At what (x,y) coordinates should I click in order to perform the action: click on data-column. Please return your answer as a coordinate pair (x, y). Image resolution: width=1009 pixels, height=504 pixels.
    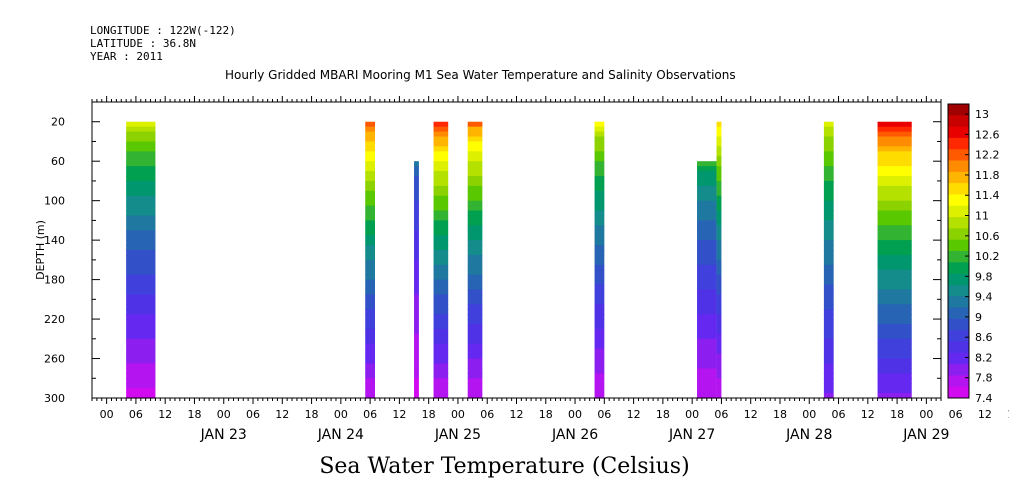
    Looking at the image, I should click on (828, 260).